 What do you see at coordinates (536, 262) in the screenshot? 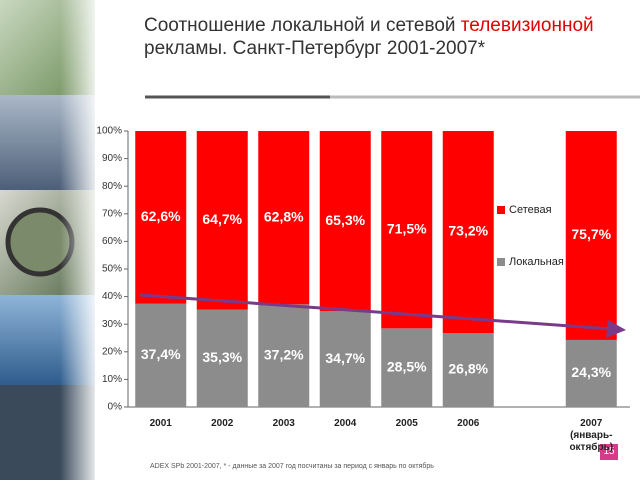
I see `legend-label: Локальная` at bounding box center [536, 262].